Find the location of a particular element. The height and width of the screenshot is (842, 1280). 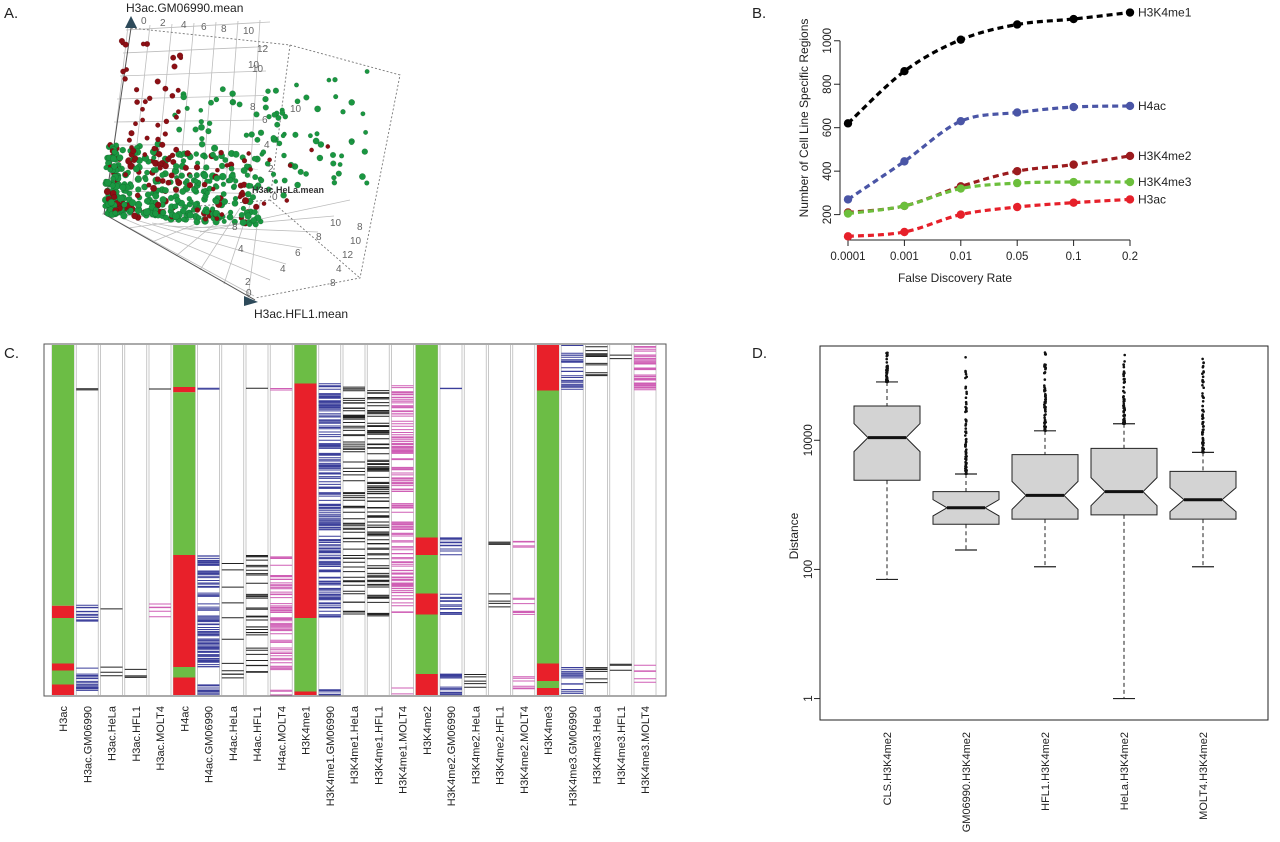

tick-label: 4 is located at coordinates (241, 249).